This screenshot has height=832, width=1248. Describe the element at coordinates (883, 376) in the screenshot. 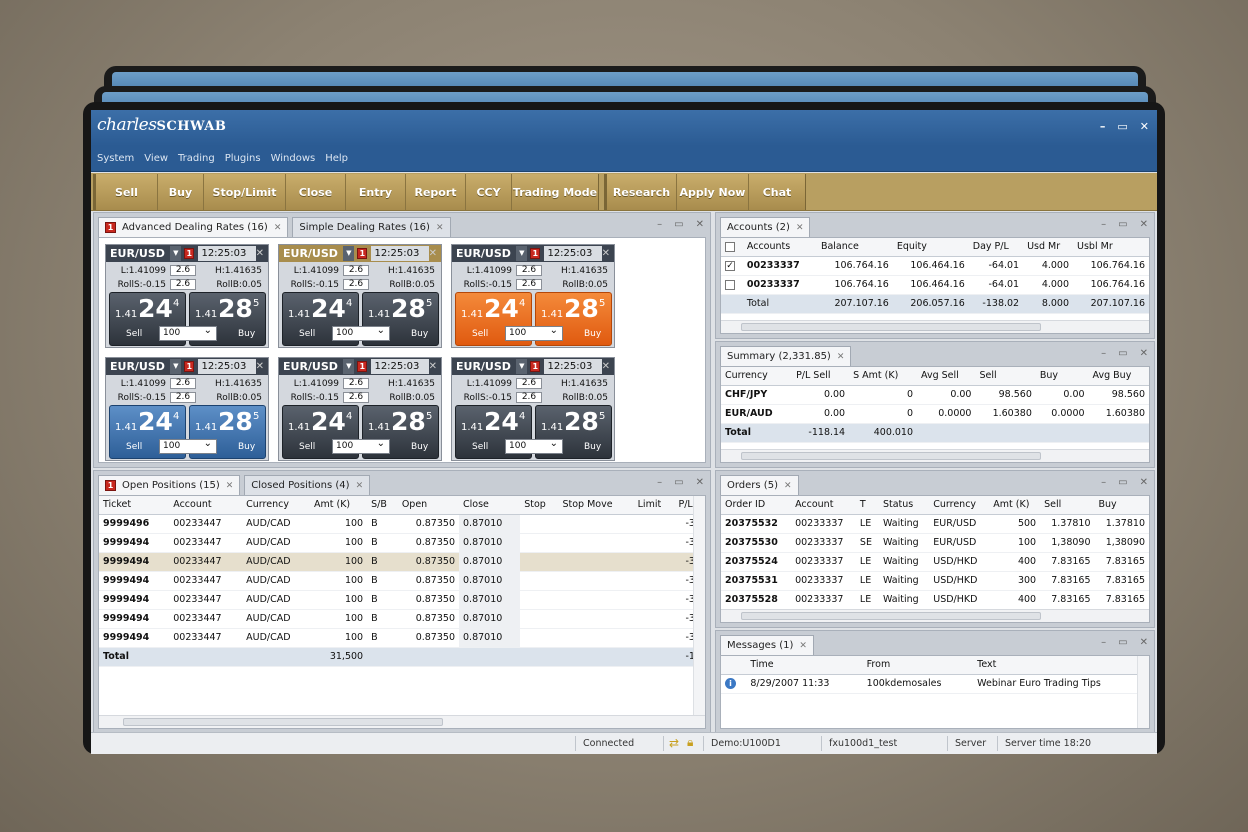

I see `column-header: S Amt (K)` at that location.